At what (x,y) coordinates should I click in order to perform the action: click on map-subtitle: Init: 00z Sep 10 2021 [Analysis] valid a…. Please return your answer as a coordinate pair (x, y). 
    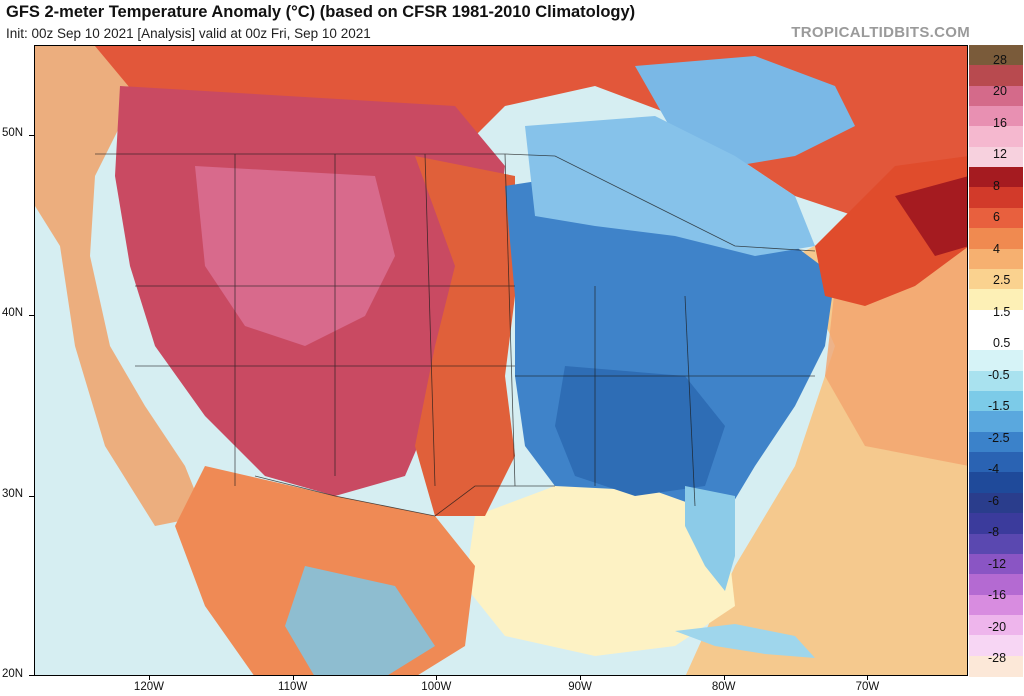
    Looking at the image, I should click on (188, 33).